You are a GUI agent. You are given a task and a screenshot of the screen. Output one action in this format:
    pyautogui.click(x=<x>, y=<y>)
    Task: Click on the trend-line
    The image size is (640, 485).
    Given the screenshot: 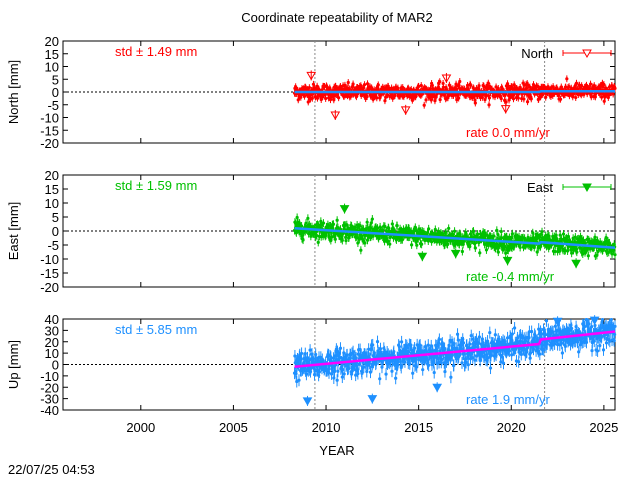 What is the action you would take?
    pyautogui.click(x=455, y=91)
    